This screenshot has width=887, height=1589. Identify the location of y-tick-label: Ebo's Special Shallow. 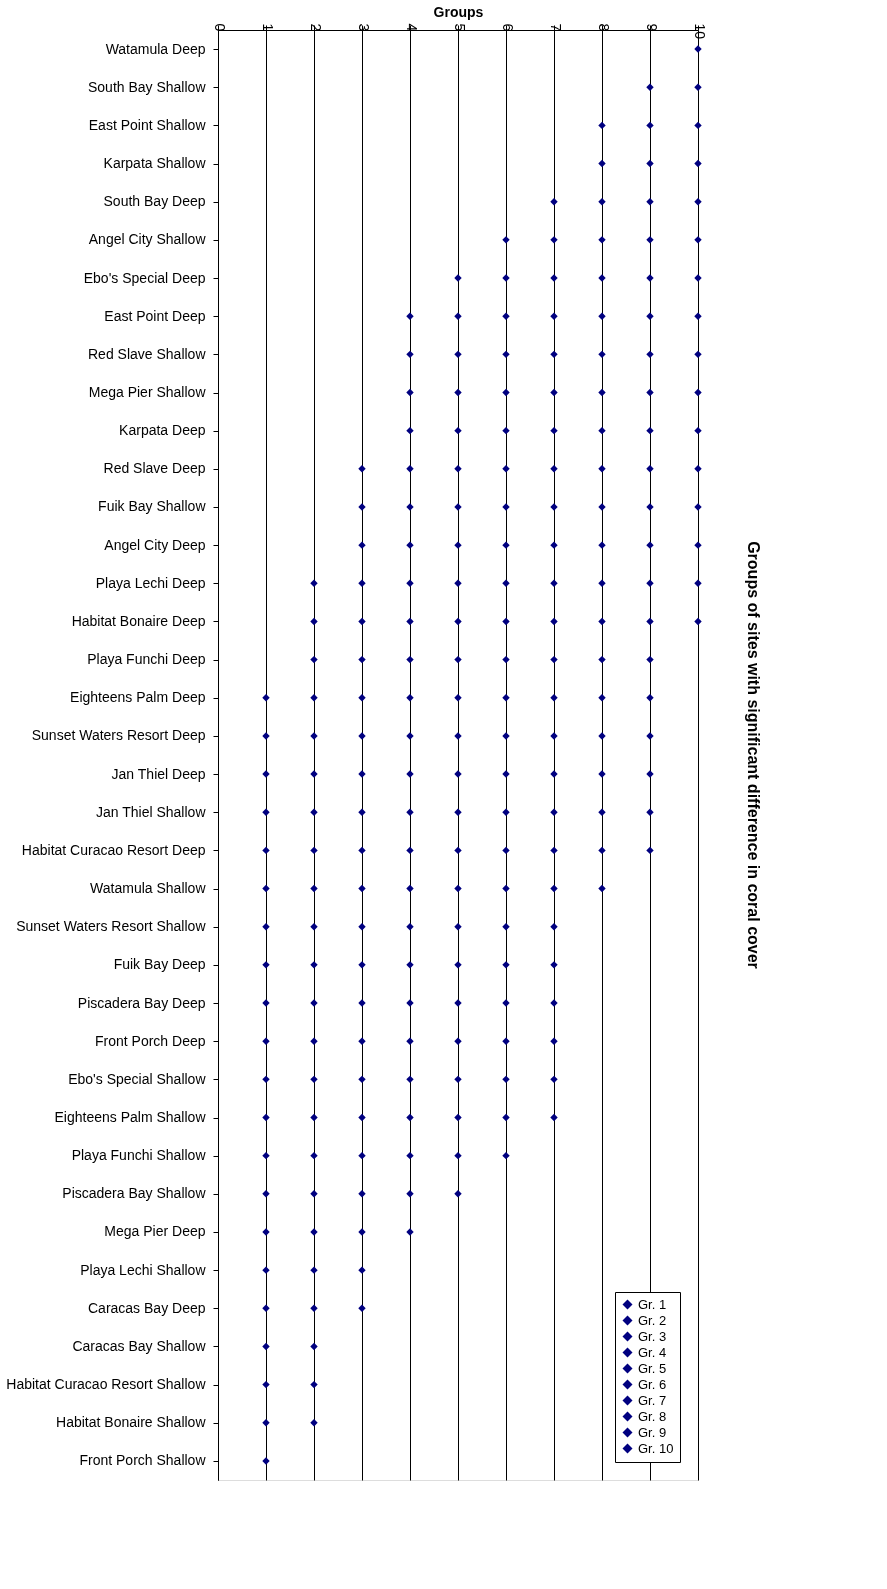
(137, 1078).